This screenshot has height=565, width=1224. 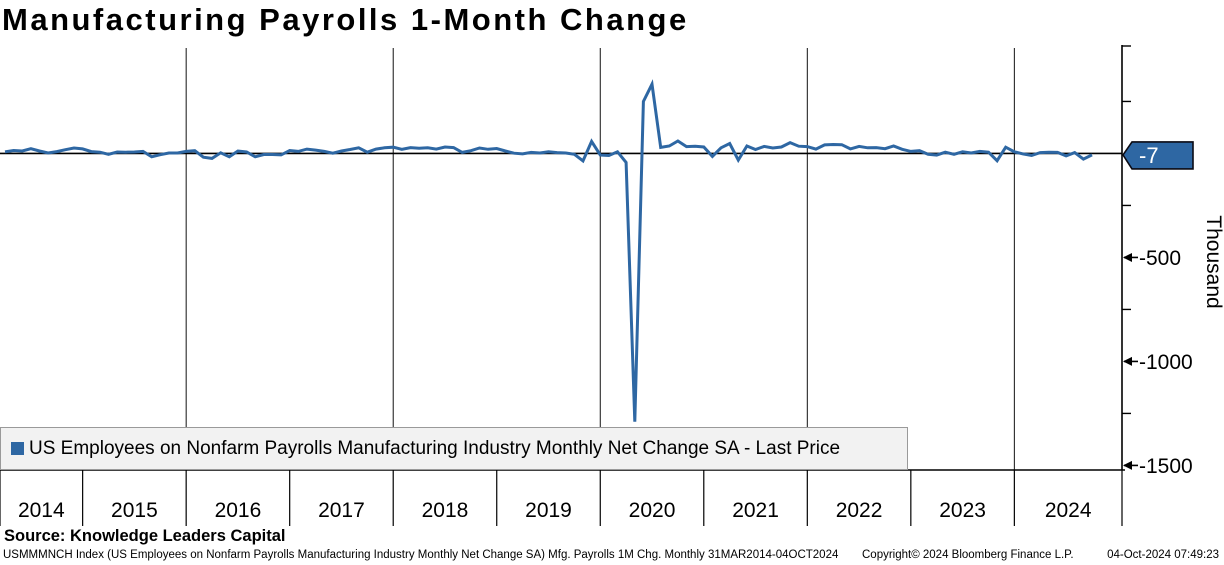 I want to click on y-axis-title: Thousand, so click(x=1213, y=261).